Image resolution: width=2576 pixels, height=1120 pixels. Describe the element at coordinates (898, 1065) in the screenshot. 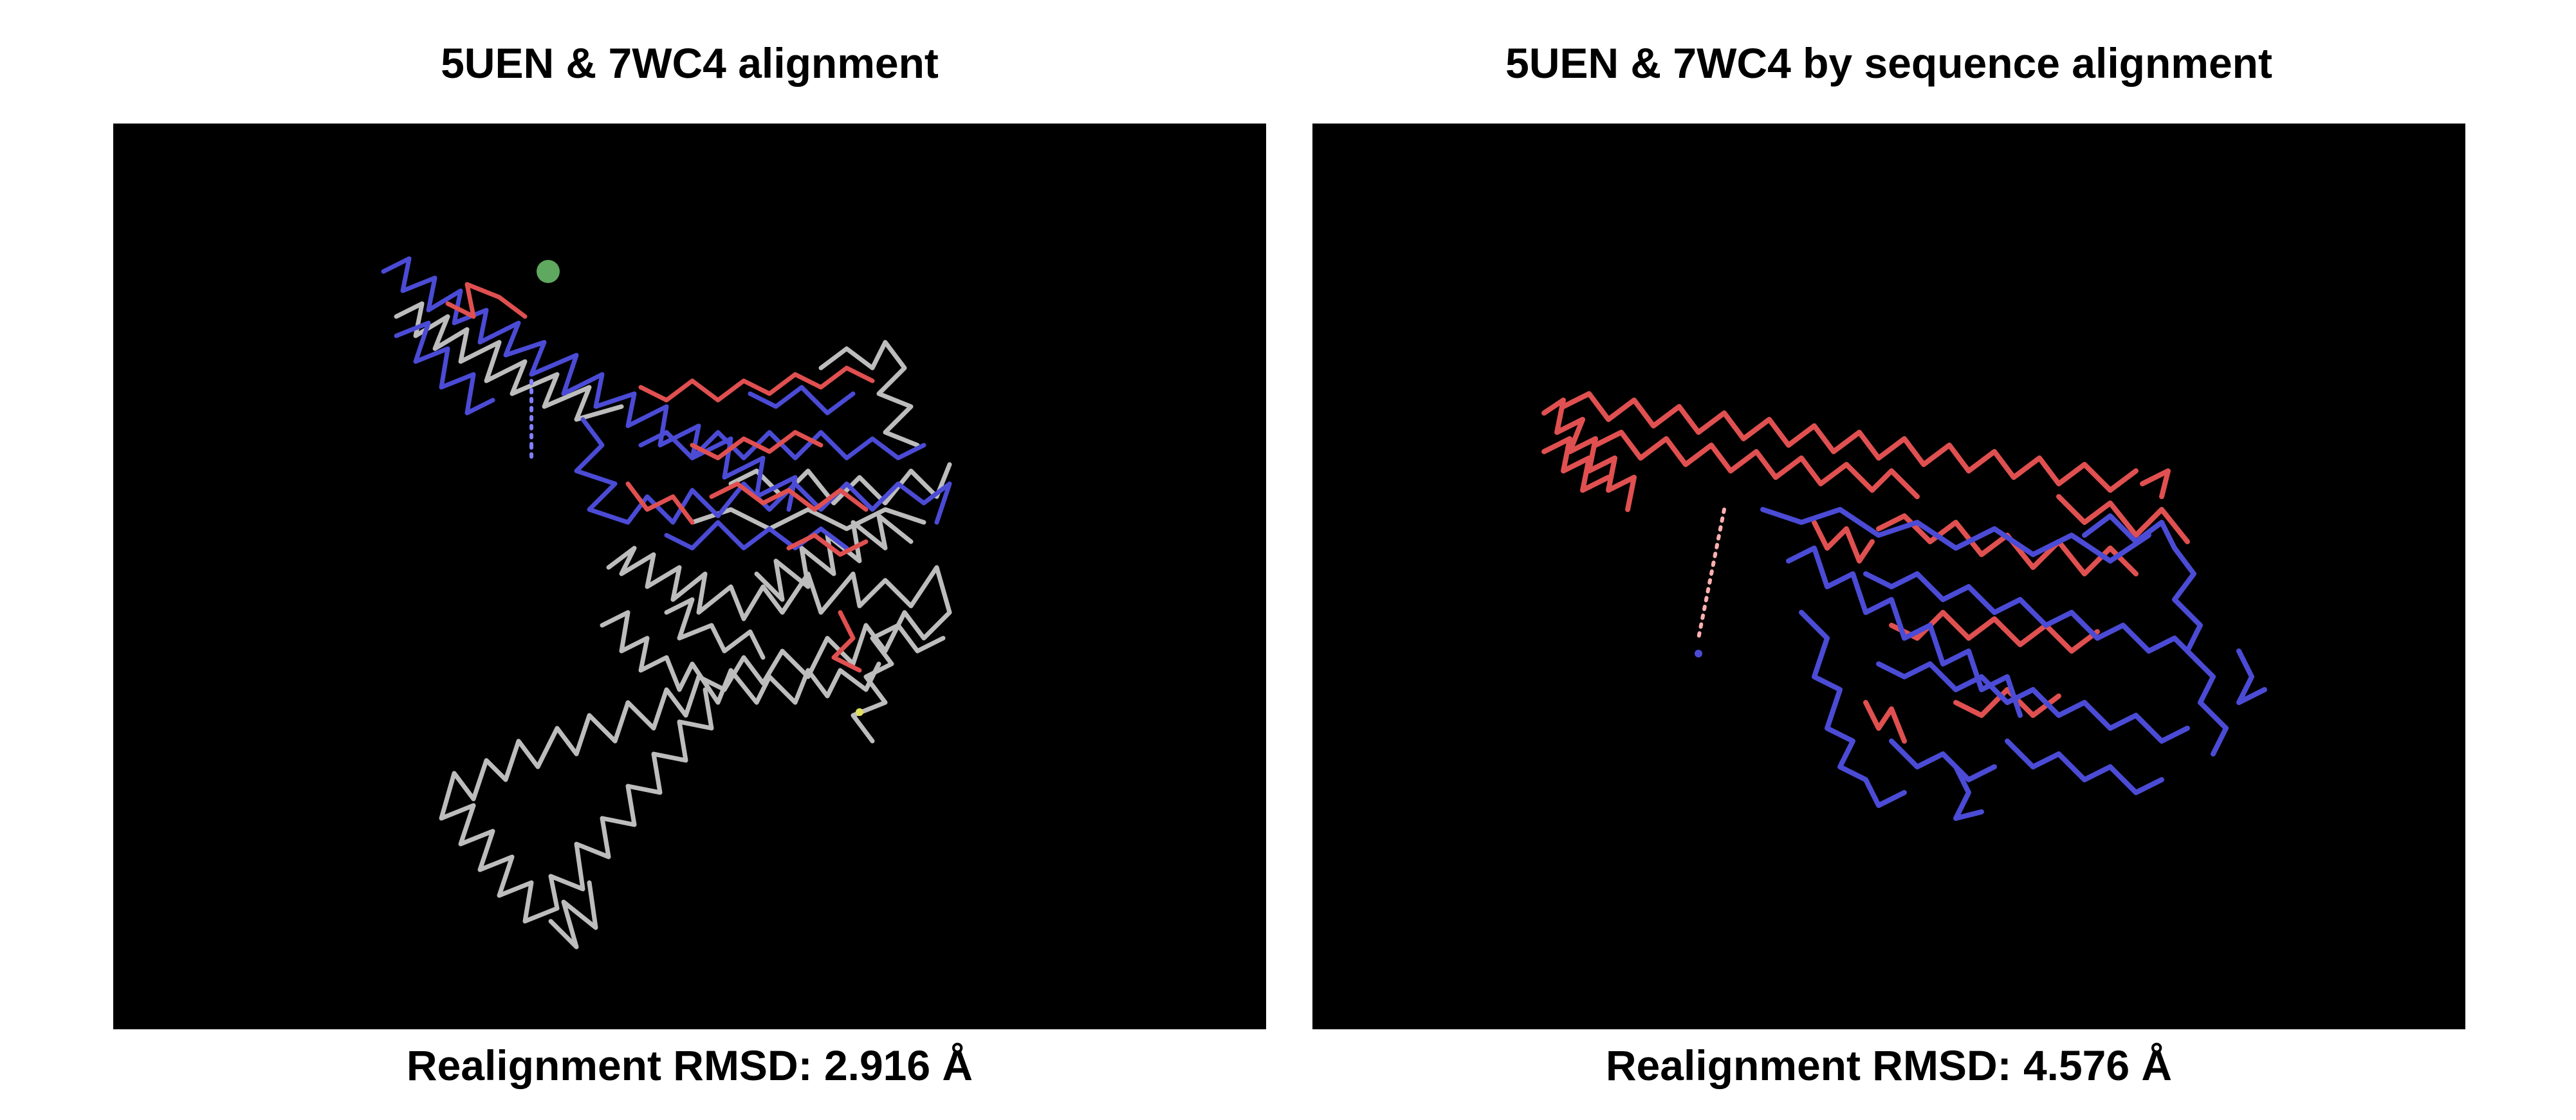

I see `rmsd-value: 2.916 Å` at that location.